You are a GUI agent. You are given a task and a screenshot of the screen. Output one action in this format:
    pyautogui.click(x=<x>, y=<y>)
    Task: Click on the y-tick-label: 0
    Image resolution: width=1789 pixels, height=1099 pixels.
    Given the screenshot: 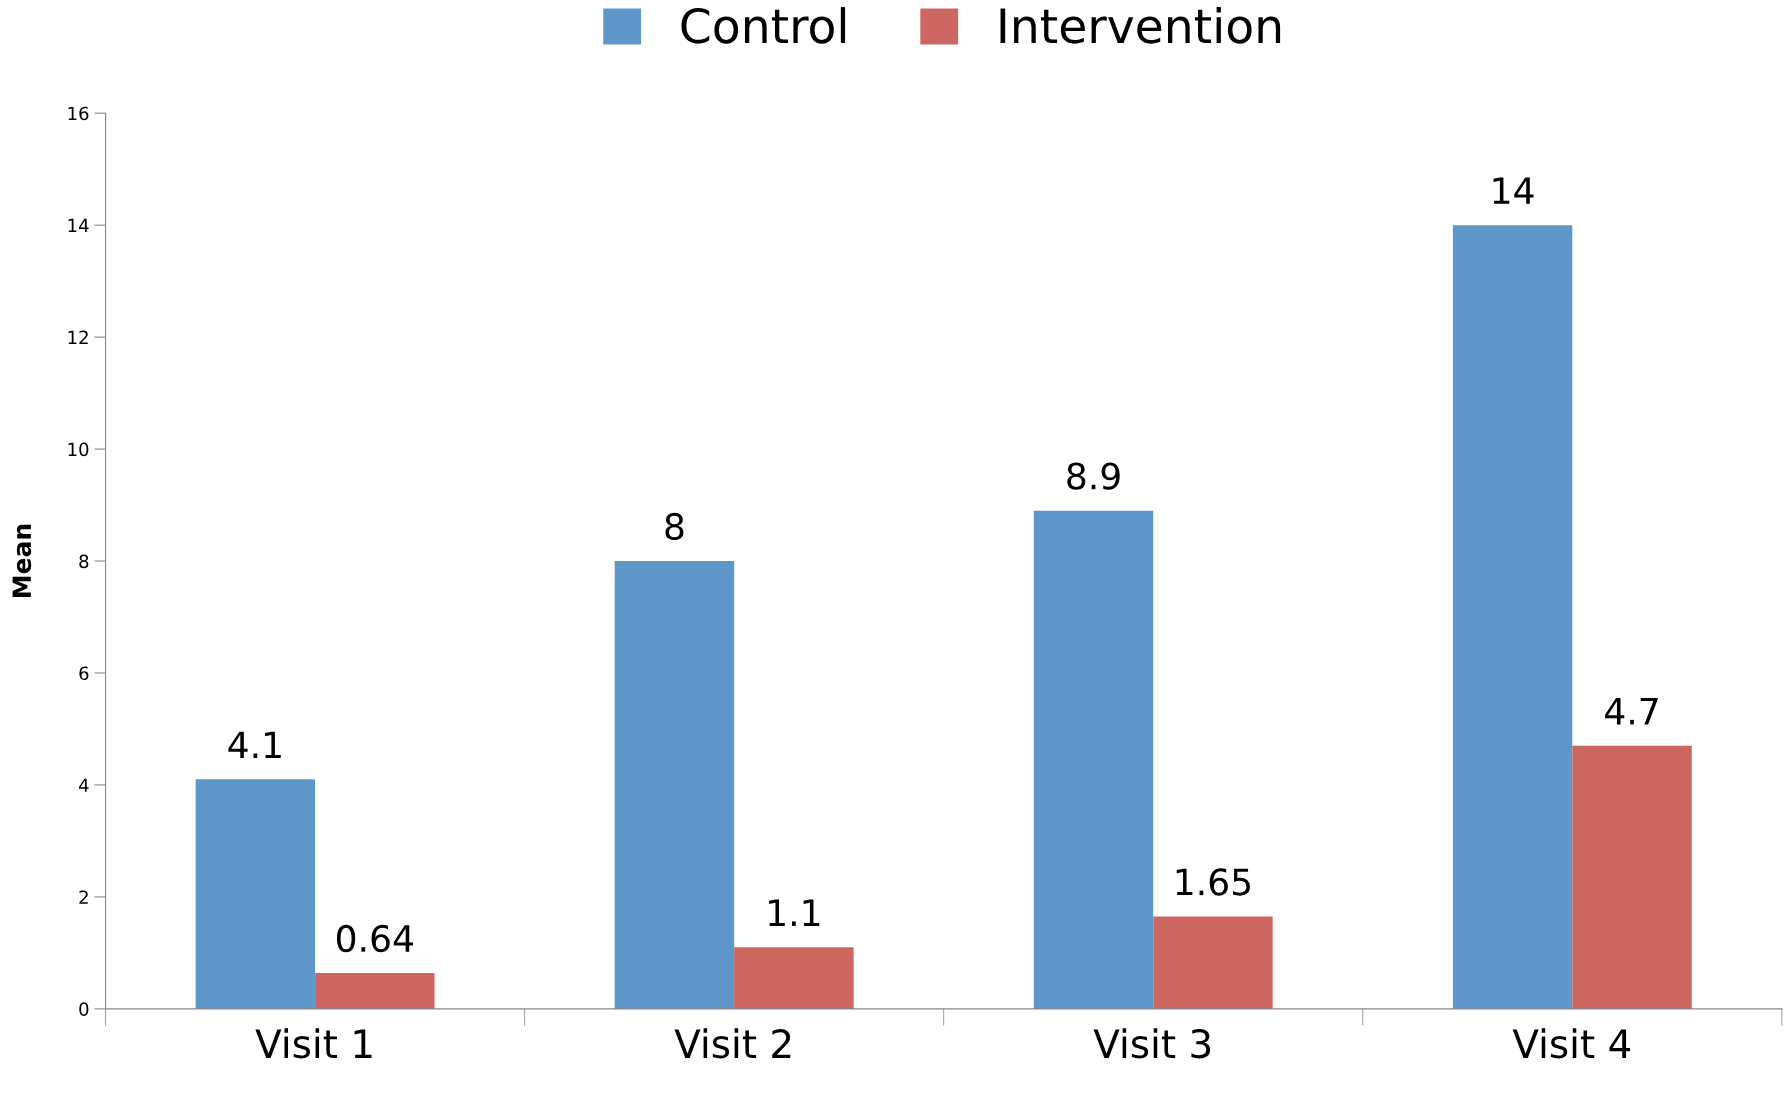 What is the action you would take?
    pyautogui.click(x=84, y=1009)
    